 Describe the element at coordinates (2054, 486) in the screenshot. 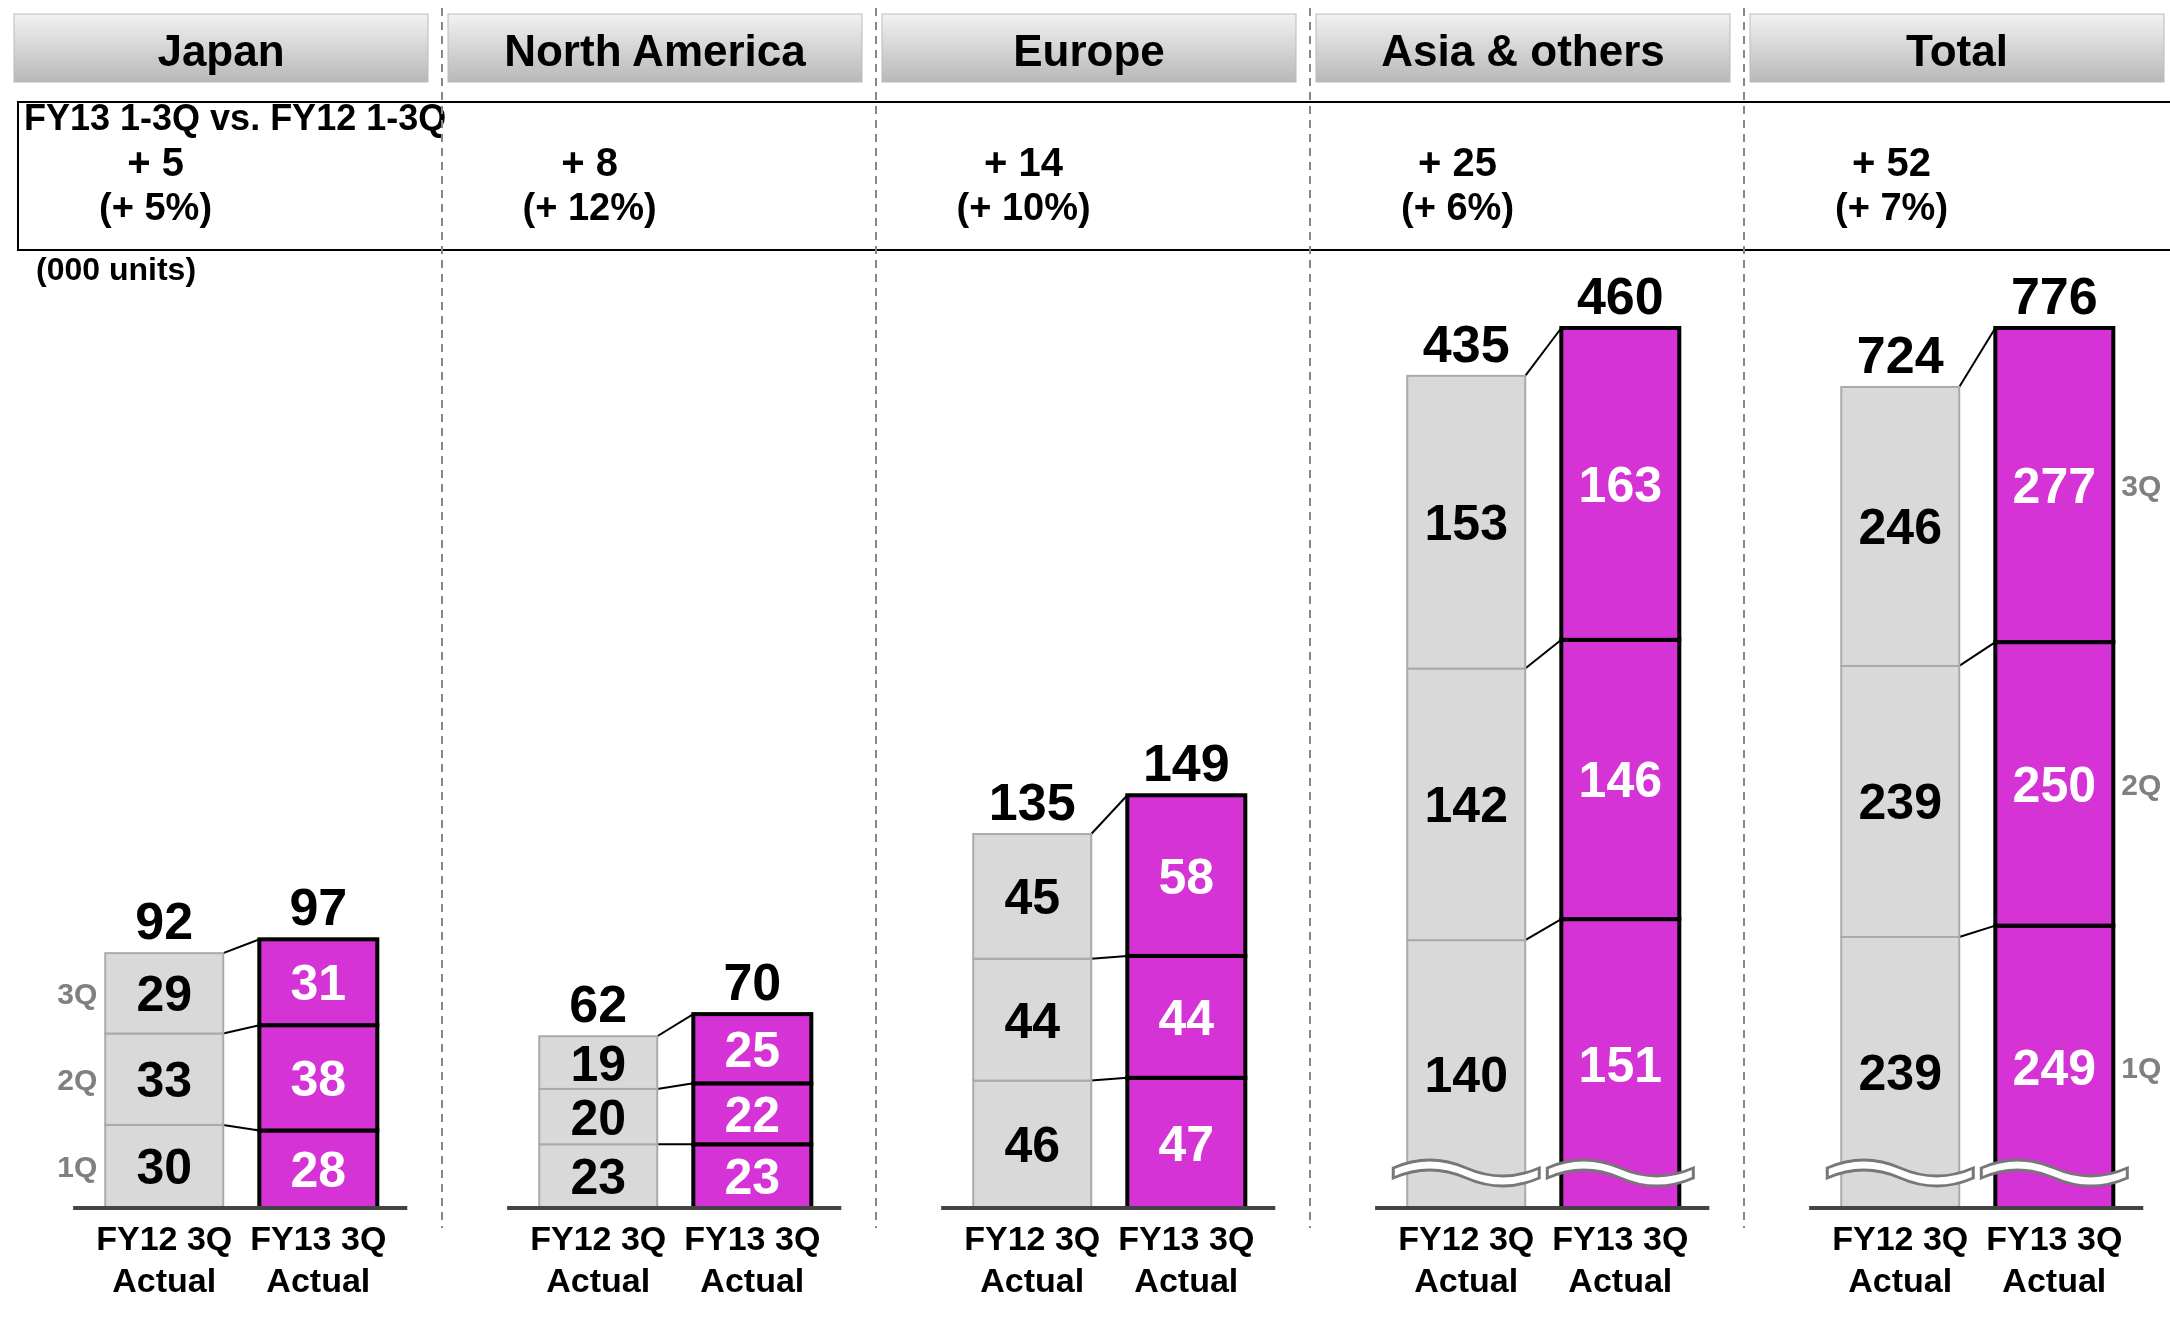

I see `data-label: 277` at that location.